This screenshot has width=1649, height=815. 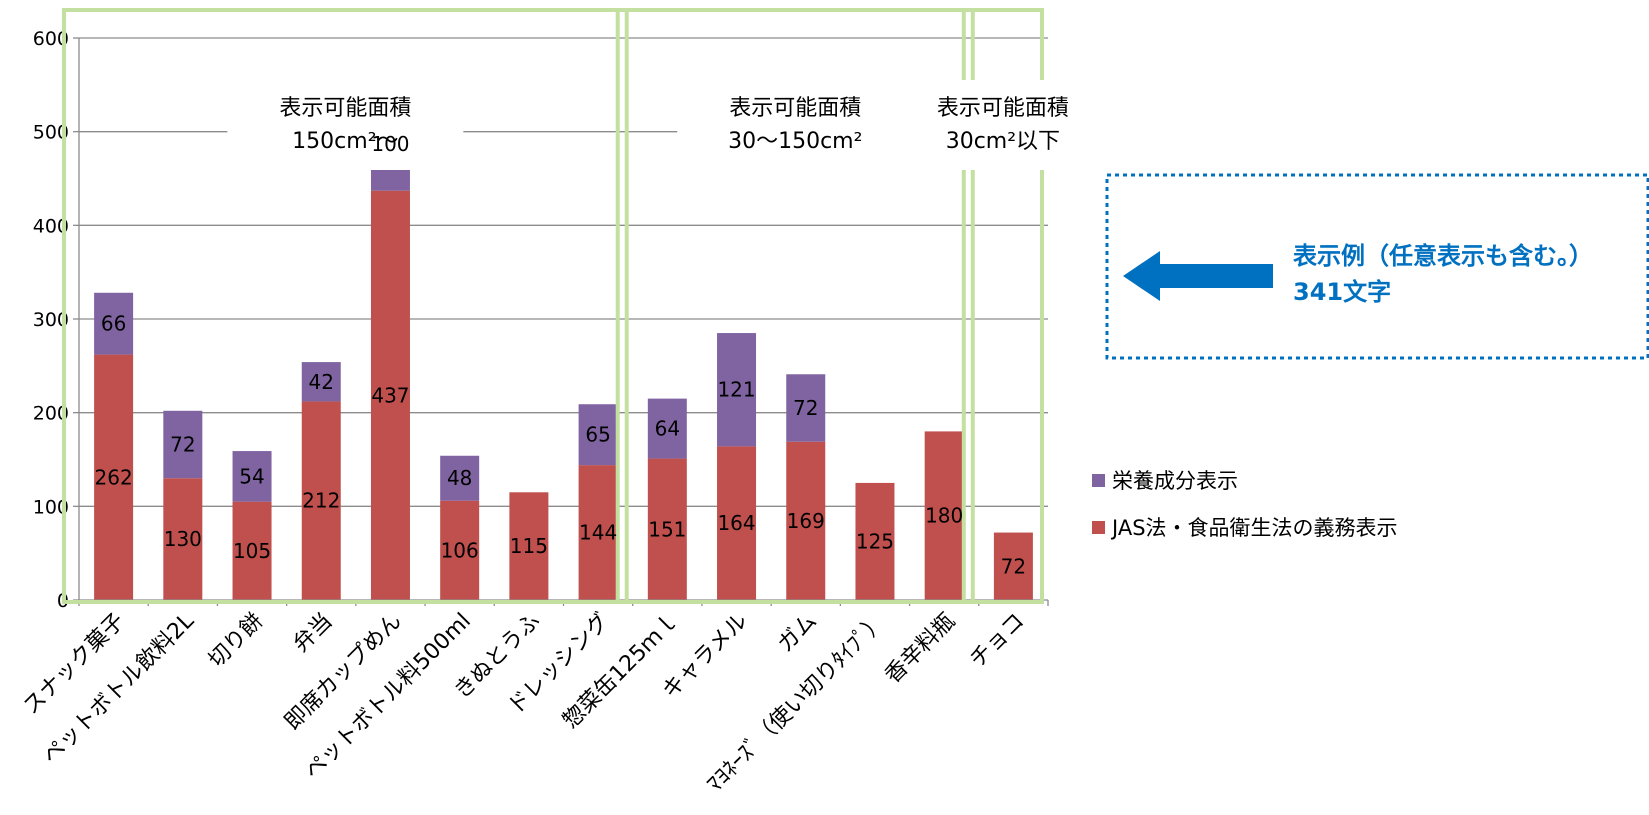 I want to click on category-label-10: ガム, so click(x=797, y=633).